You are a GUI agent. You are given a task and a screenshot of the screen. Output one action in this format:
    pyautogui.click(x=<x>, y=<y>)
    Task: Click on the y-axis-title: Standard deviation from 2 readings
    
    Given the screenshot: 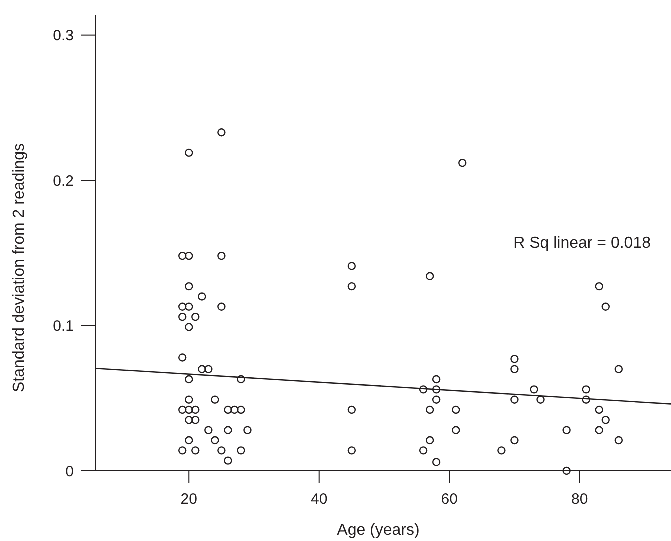 What is the action you would take?
    pyautogui.click(x=19, y=268)
    